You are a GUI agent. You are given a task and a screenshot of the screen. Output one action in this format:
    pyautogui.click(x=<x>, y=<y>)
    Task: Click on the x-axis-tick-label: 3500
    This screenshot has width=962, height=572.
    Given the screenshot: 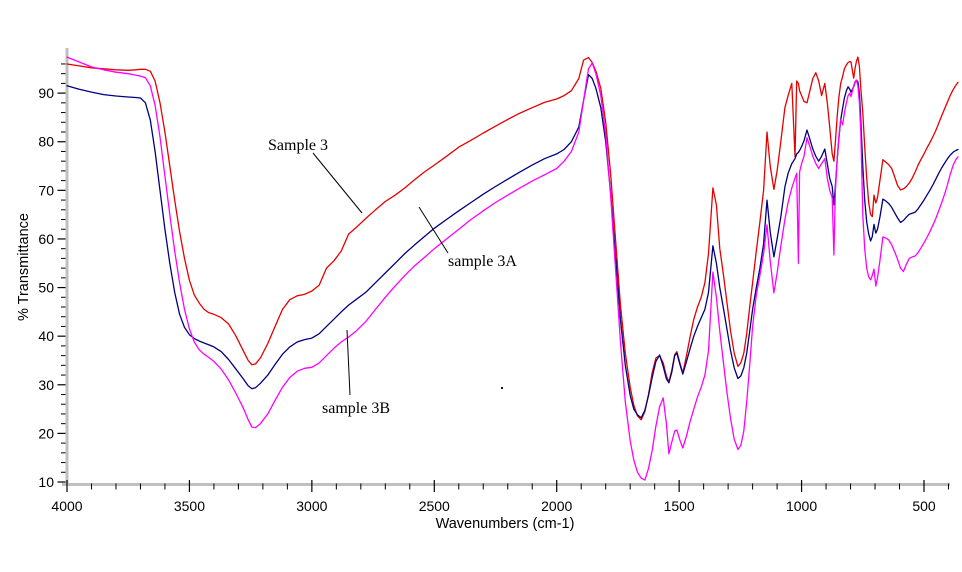 What is the action you would take?
    pyautogui.click(x=189, y=506)
    